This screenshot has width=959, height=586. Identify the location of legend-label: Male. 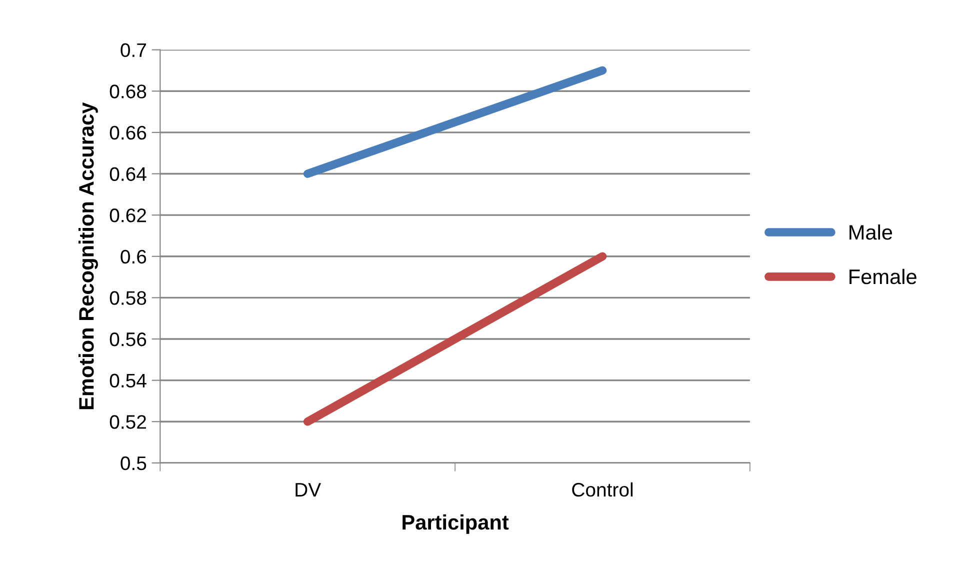
(871, 232).